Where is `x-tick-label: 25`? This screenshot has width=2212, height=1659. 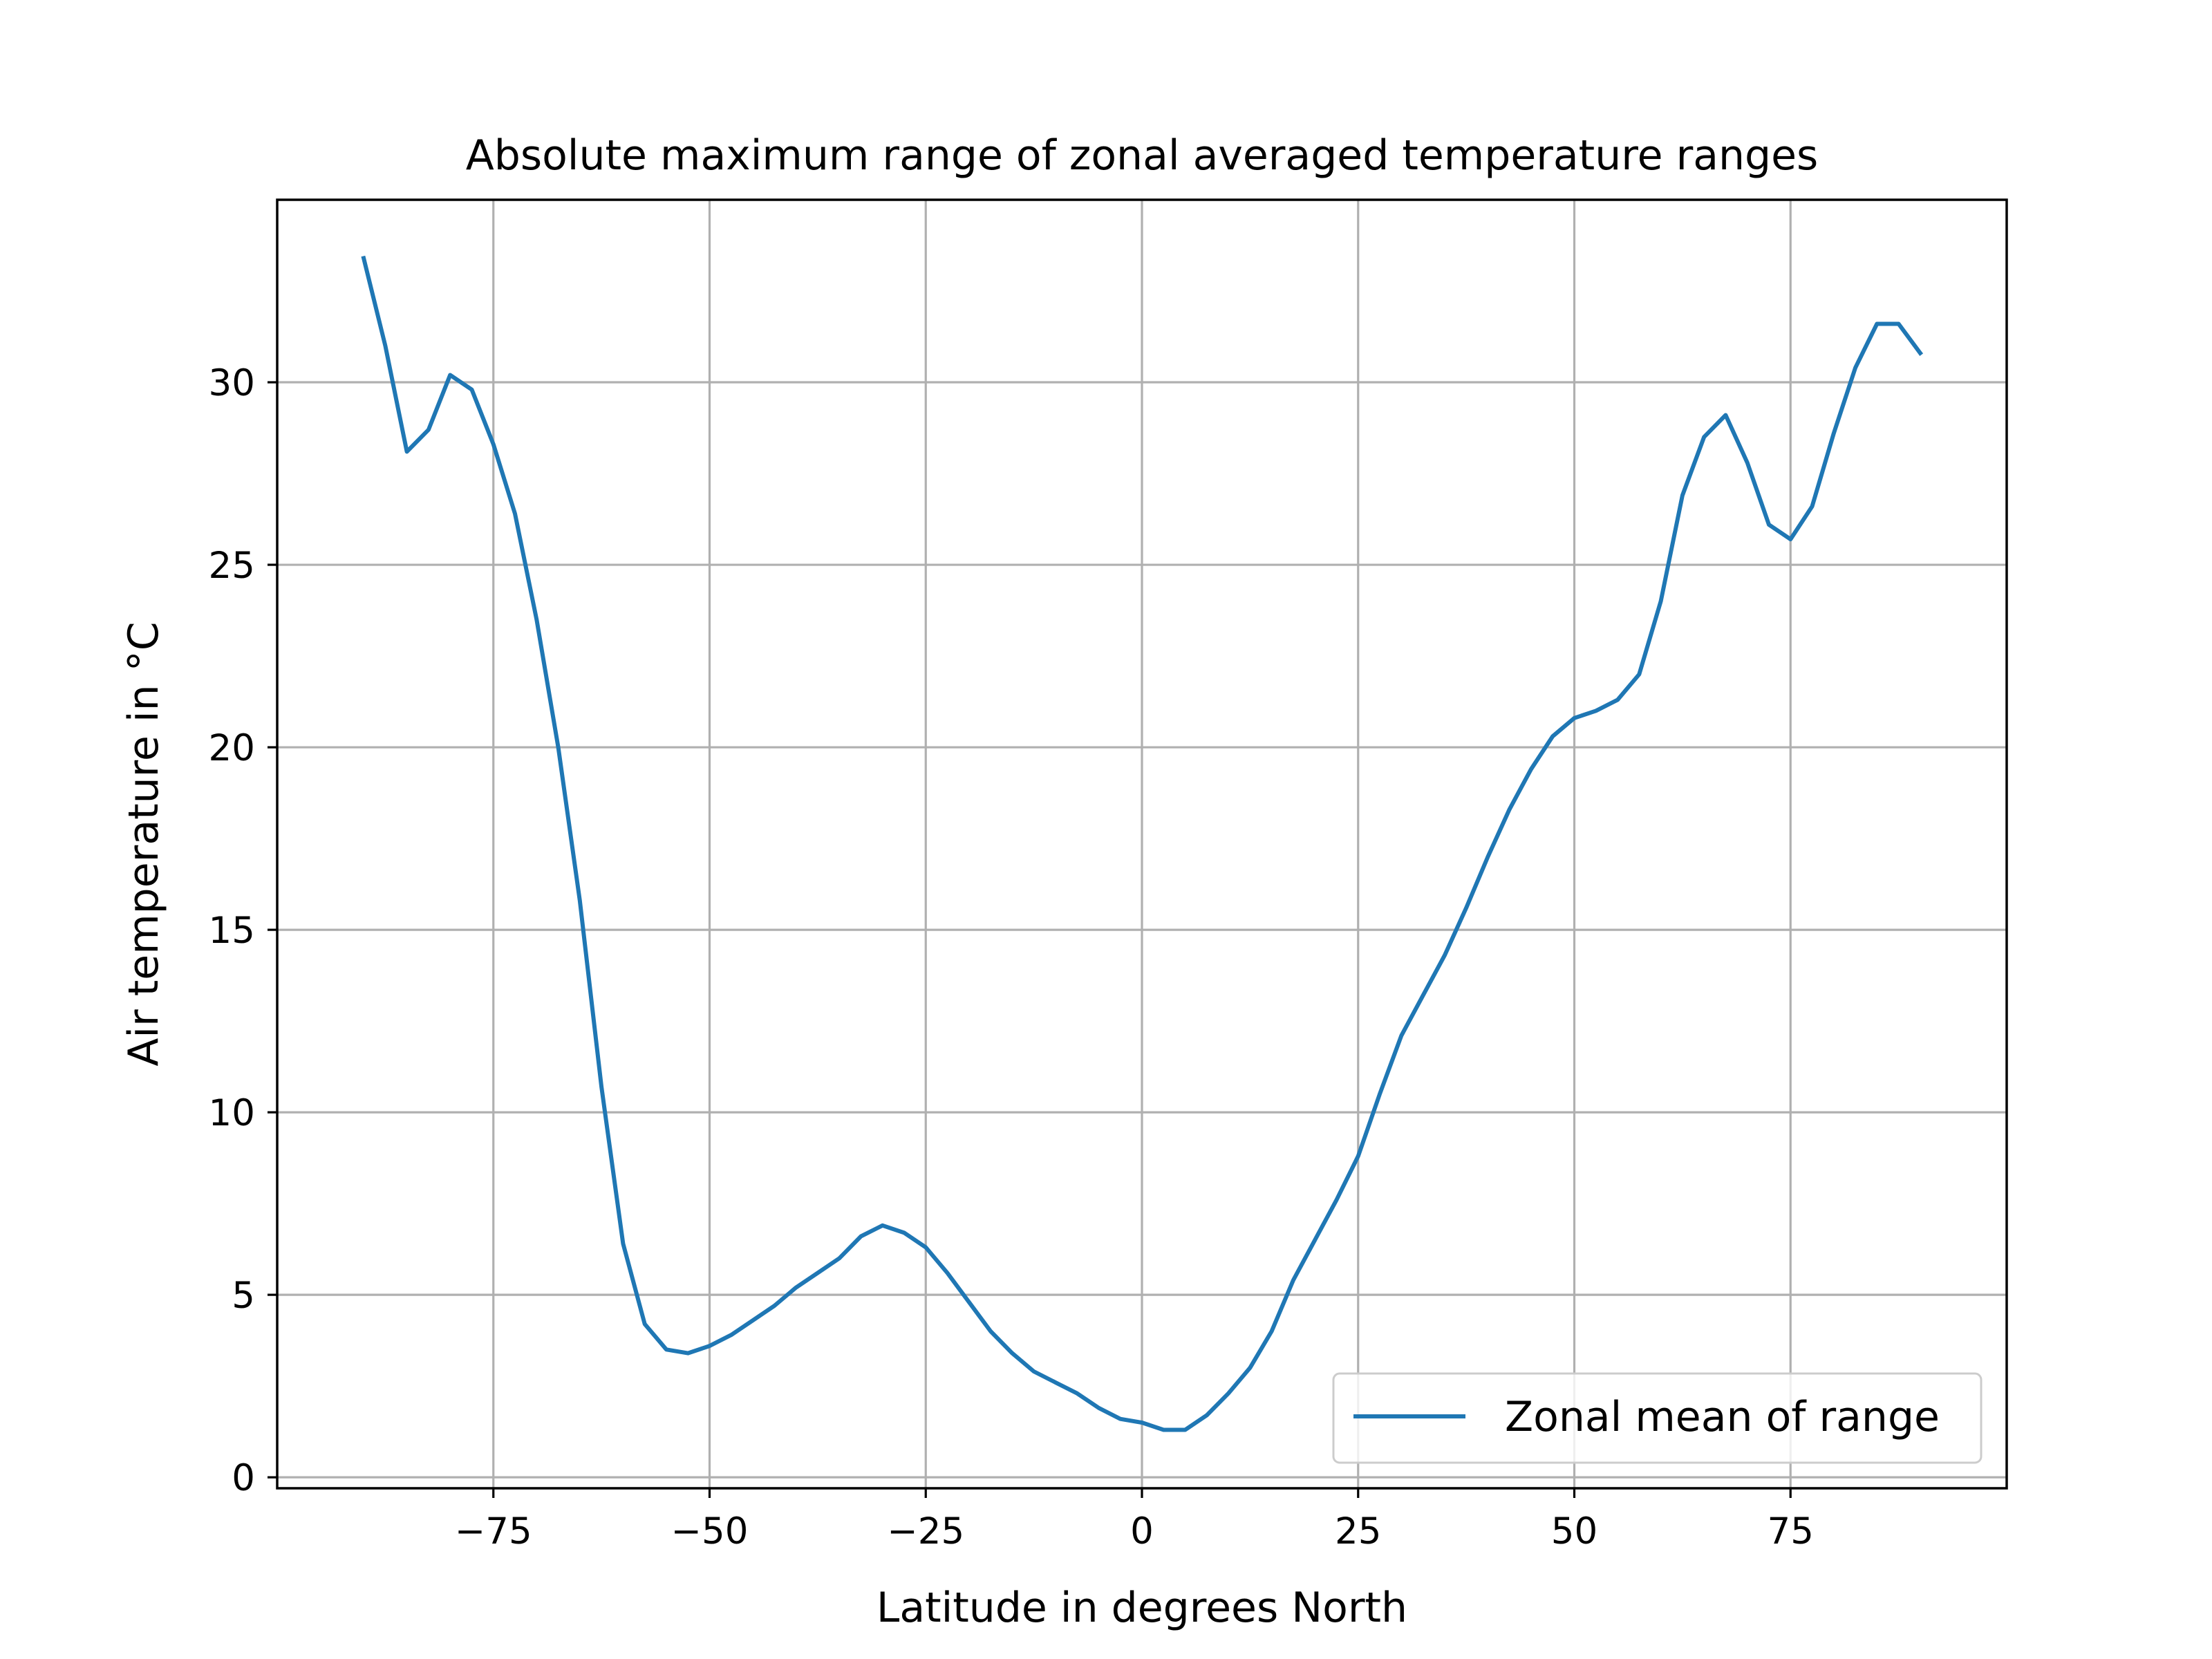
x-tick-label: 25 is located at coordinates (1358, 1531).